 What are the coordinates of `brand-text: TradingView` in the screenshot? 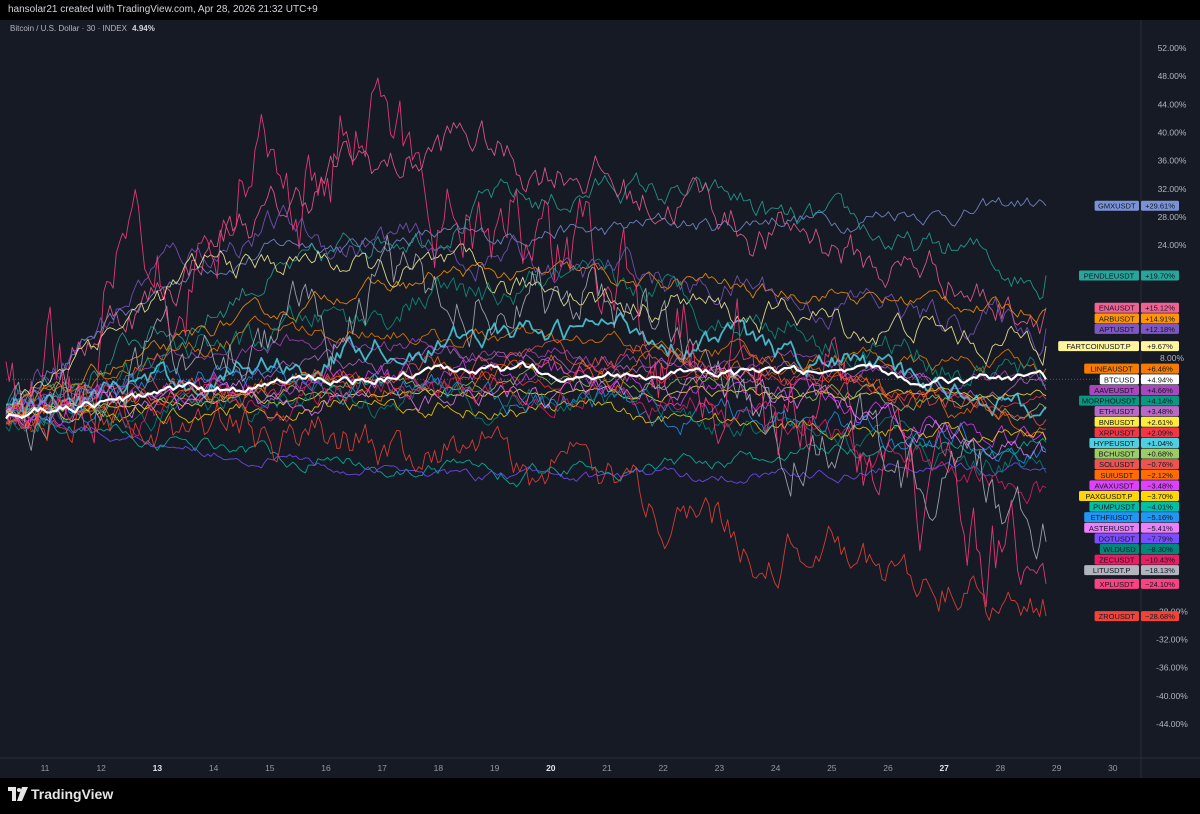 It's located at (72, 794).